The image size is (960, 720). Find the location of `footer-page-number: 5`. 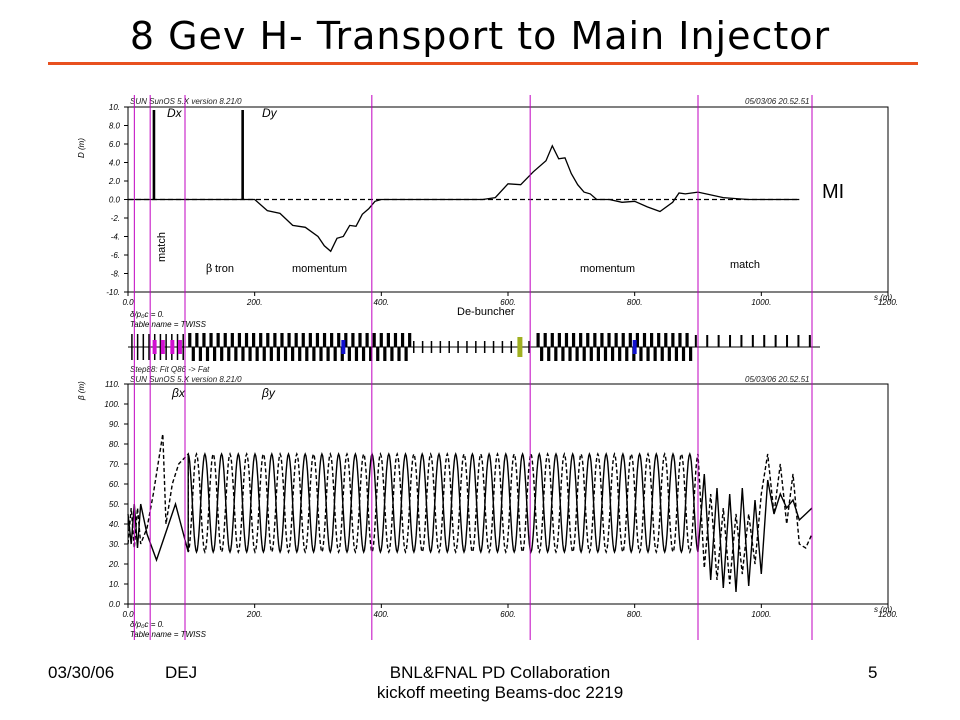

footer-page-number: 5 is located at coordinates (873, 672).